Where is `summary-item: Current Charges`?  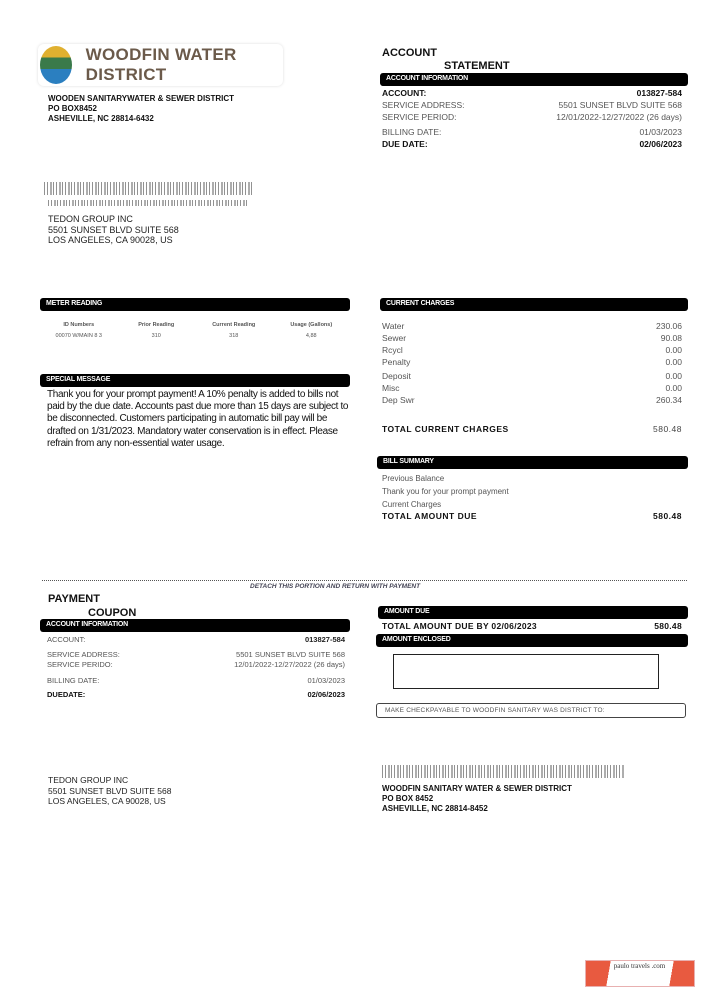 summary-item: Current Charges is located at coordinates (412, 504).